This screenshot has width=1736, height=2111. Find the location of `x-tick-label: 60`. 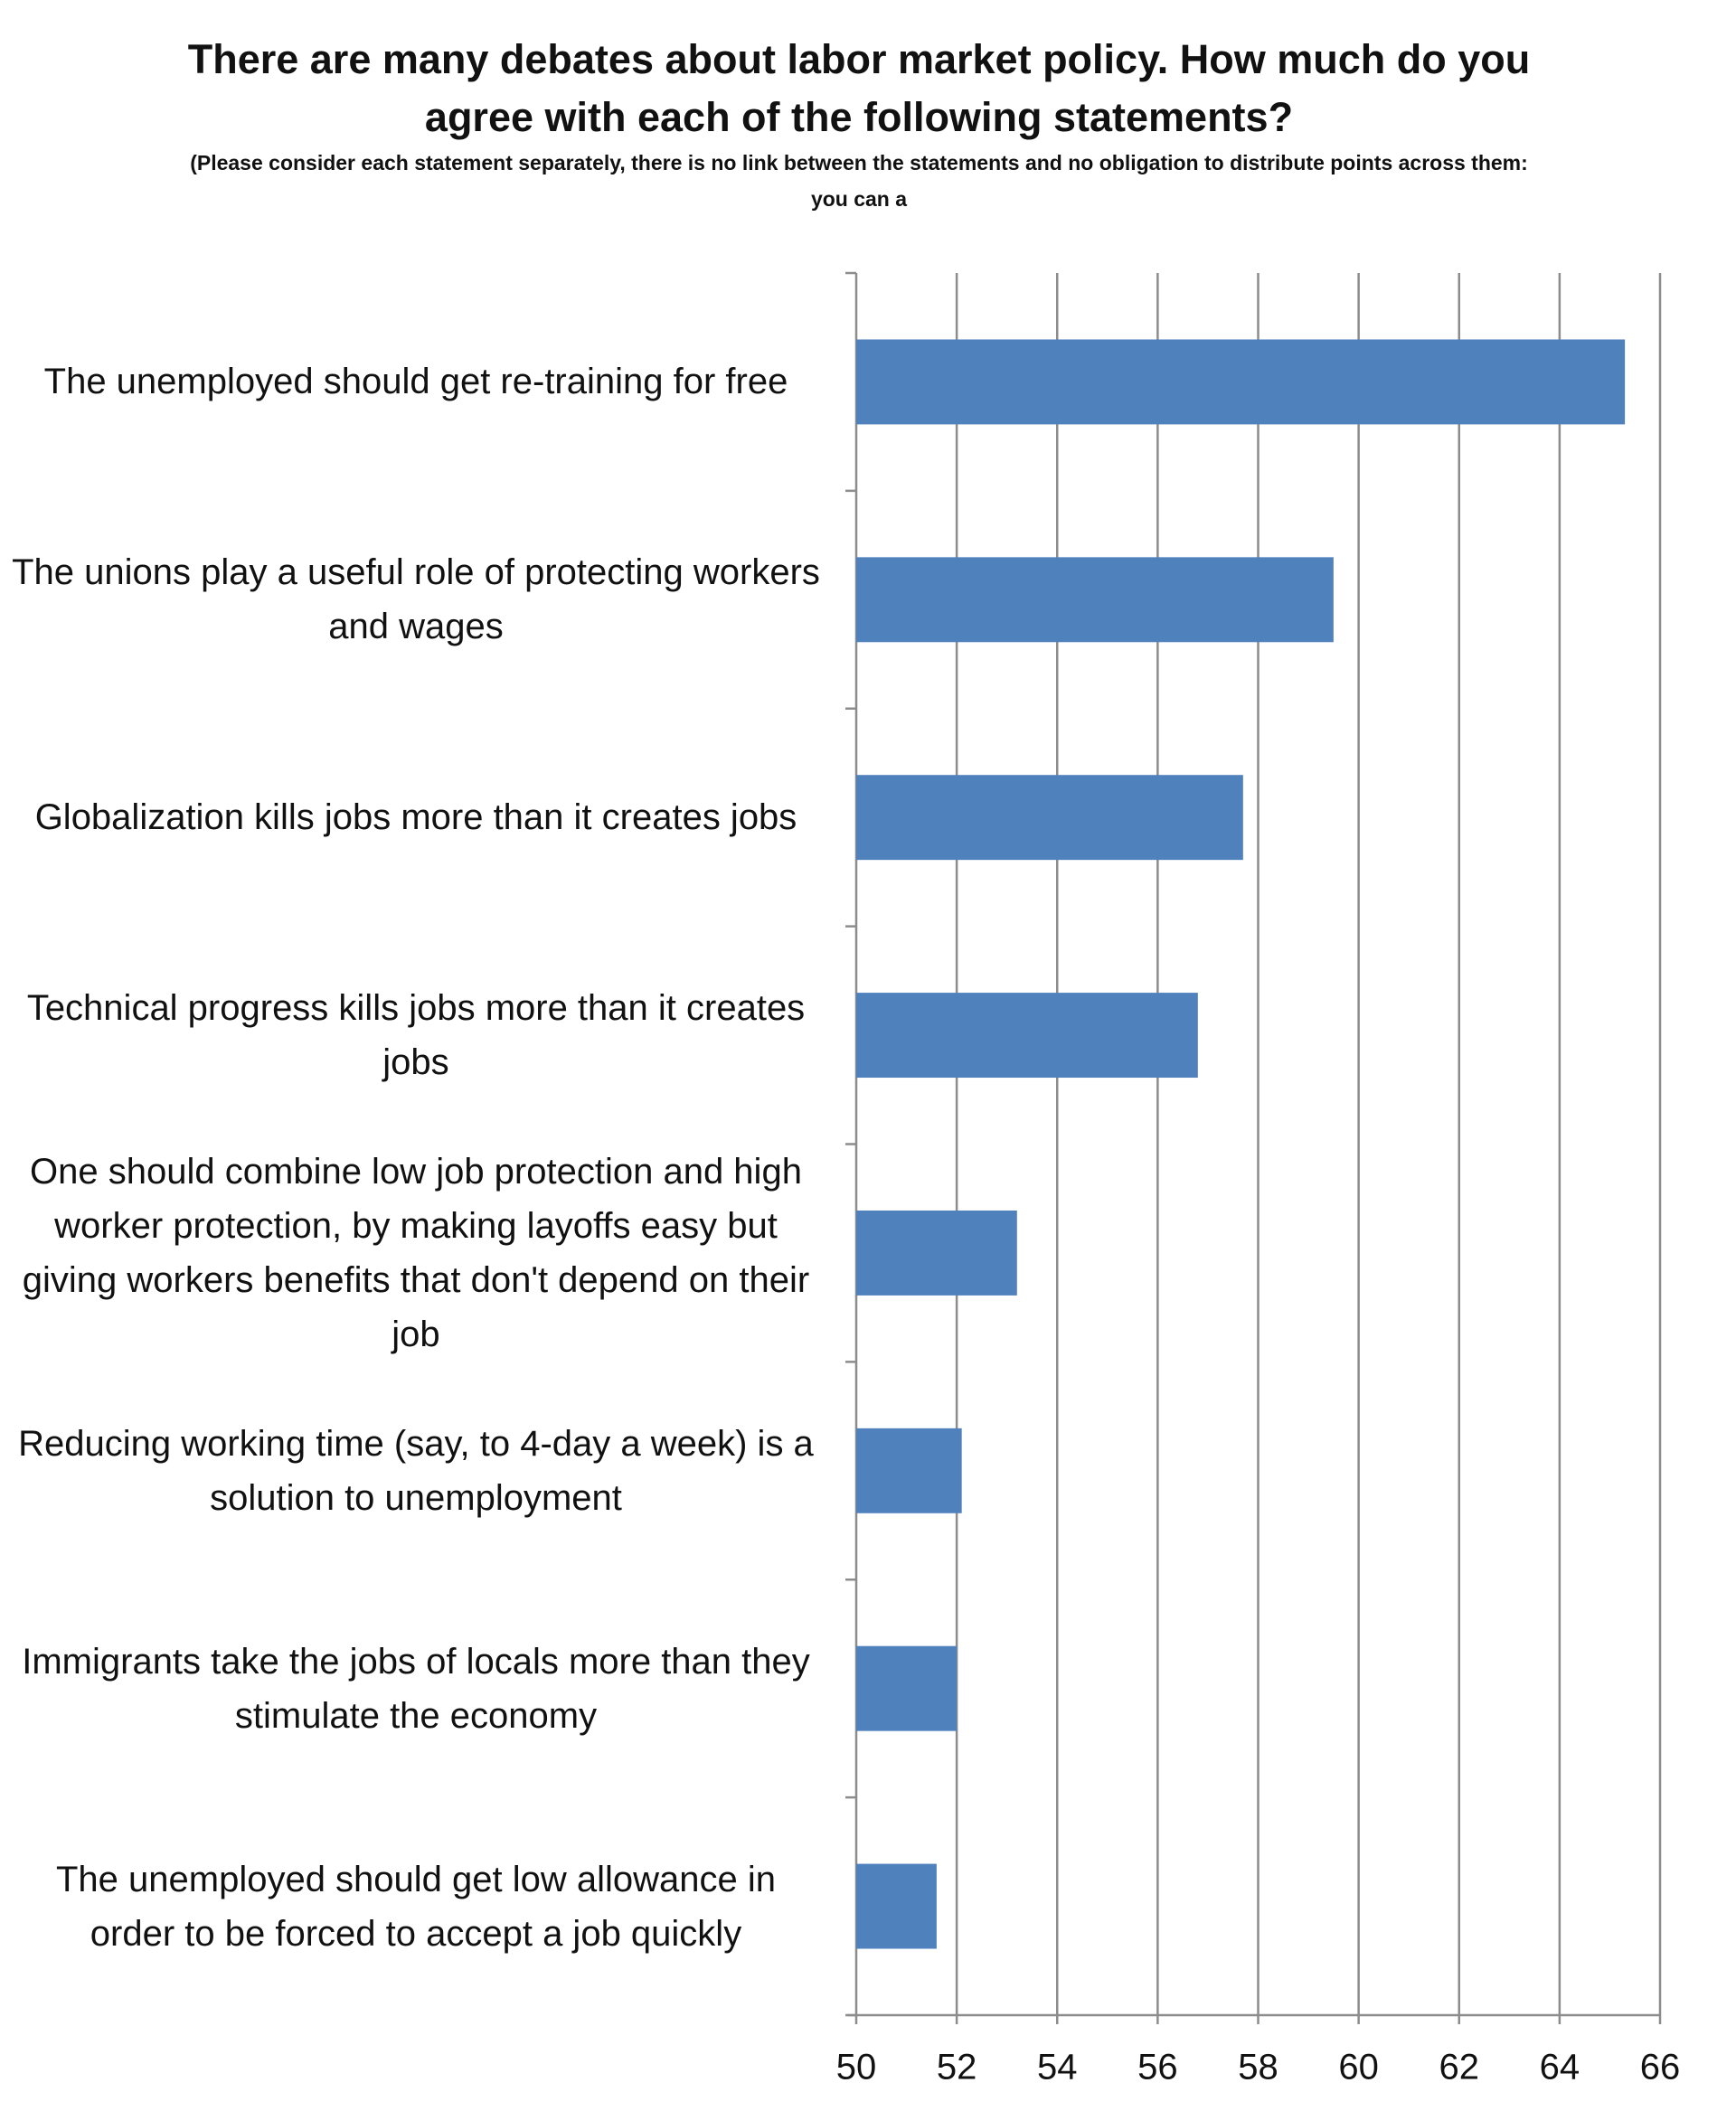

x-tick-label: 60 is located at coordinates (1358, 2068).